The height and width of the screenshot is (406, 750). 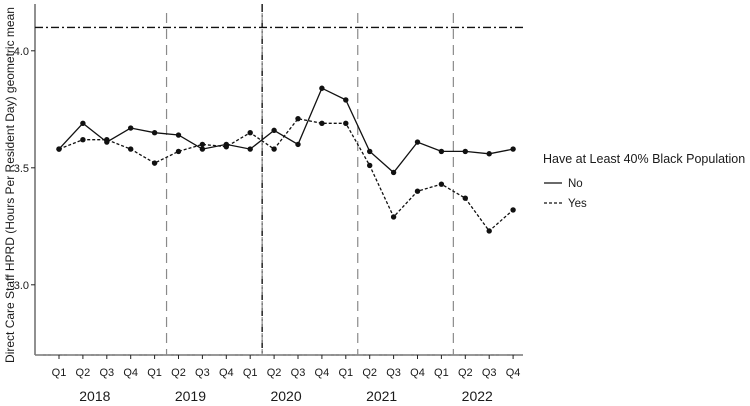 I want to click on x-ticks: Q1 Q2 Q3 Q4 Q1 Q2 Q3 Q4 Q1 Q2 Q3 Q4 Q1 Q2 Q3 Q4 Q1 Q2 Q3 Q4, so click(x=286, y=367).